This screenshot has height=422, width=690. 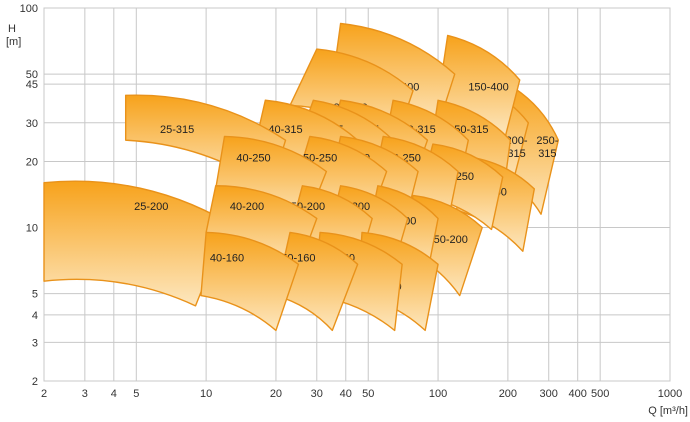 I want to click on x-tick-label: 20, so click(x=276, y=394).